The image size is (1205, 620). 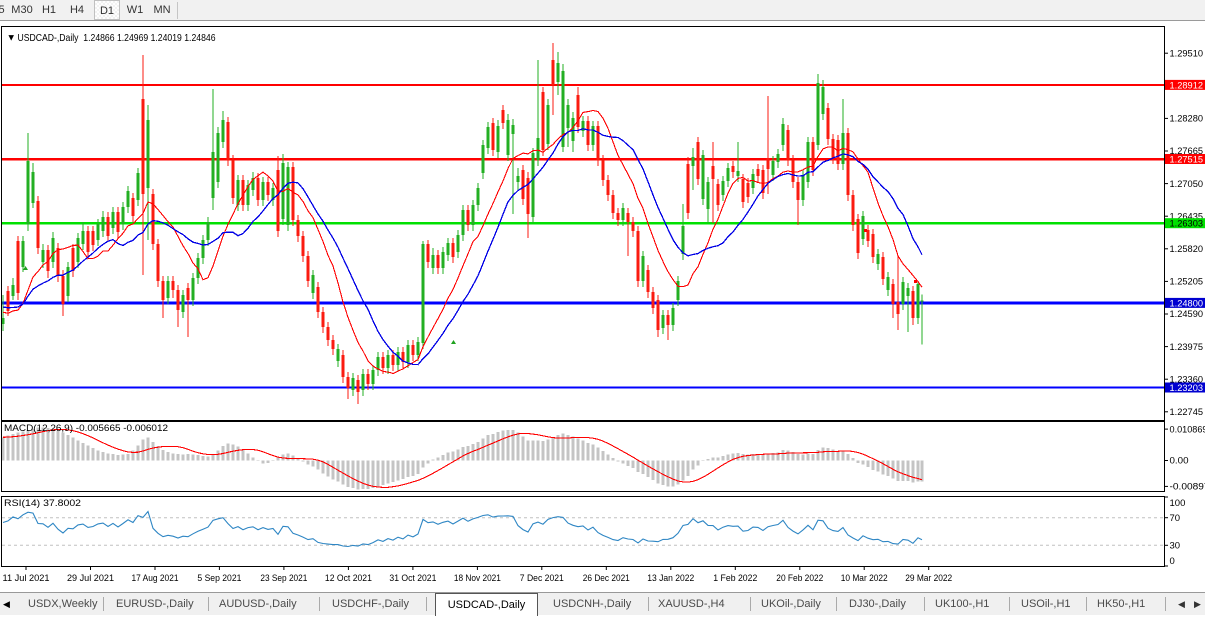 What do you see at coordinates (90, 578) in the screenshot?
I see `svg-text: 29 Jul 2021` at bounding box center [90, 578].